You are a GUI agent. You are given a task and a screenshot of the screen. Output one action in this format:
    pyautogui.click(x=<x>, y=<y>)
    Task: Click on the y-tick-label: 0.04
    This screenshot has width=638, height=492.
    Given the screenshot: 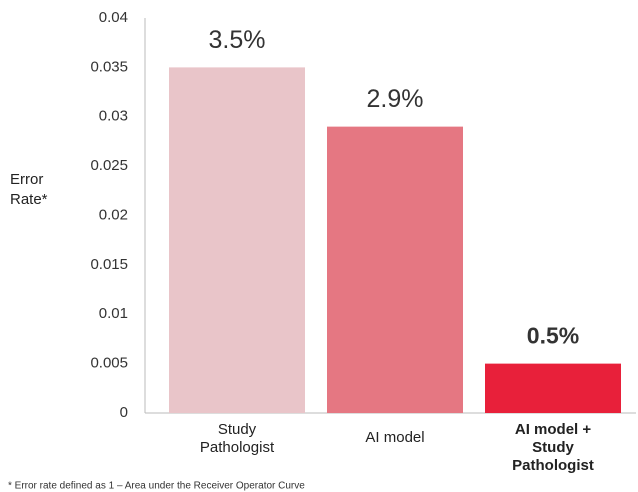 What is the action you would take?
    pyautogui.click(x=113, y=17)
    